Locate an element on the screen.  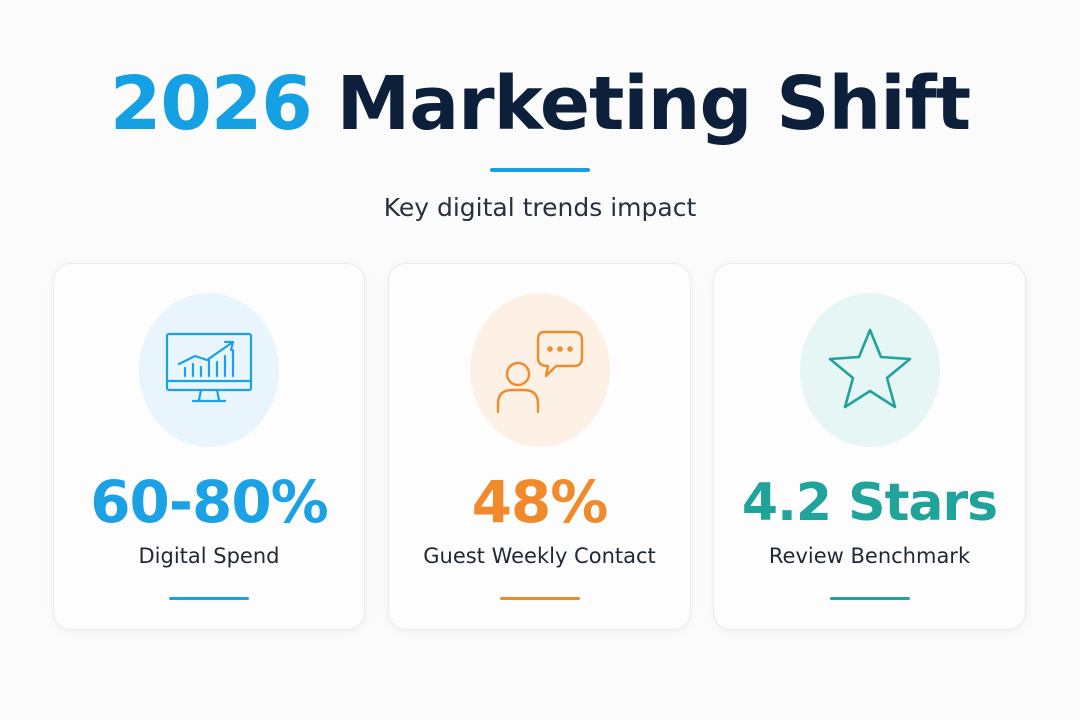
person-chat-bubble-icon is located at coordinates (539, 372).